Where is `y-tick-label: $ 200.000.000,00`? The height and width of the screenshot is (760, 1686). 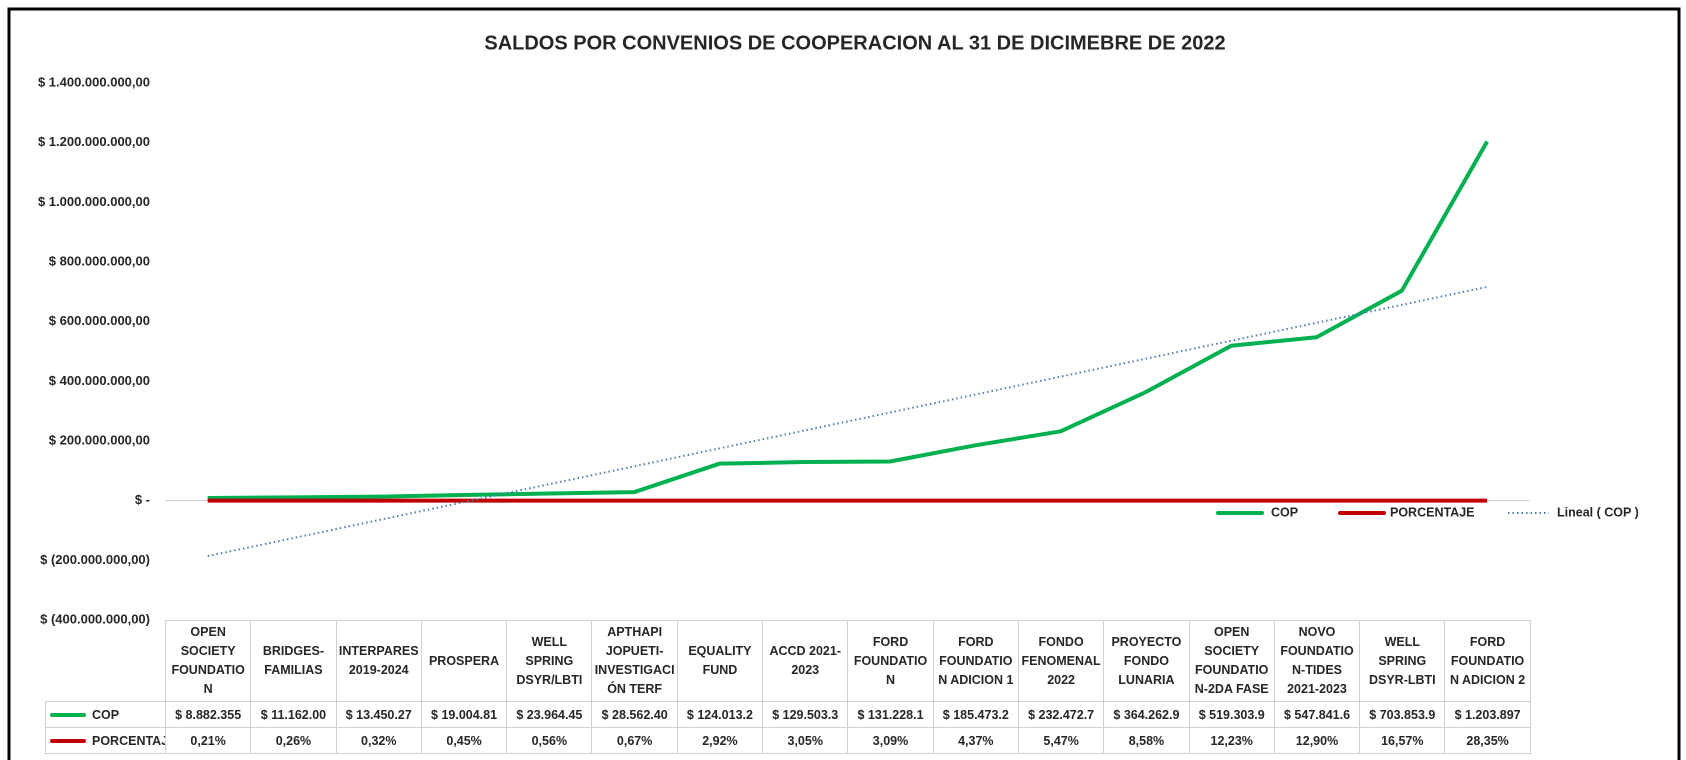
y-tick-label: $ 200.000.000,00 is located at coordinates (99, 439).